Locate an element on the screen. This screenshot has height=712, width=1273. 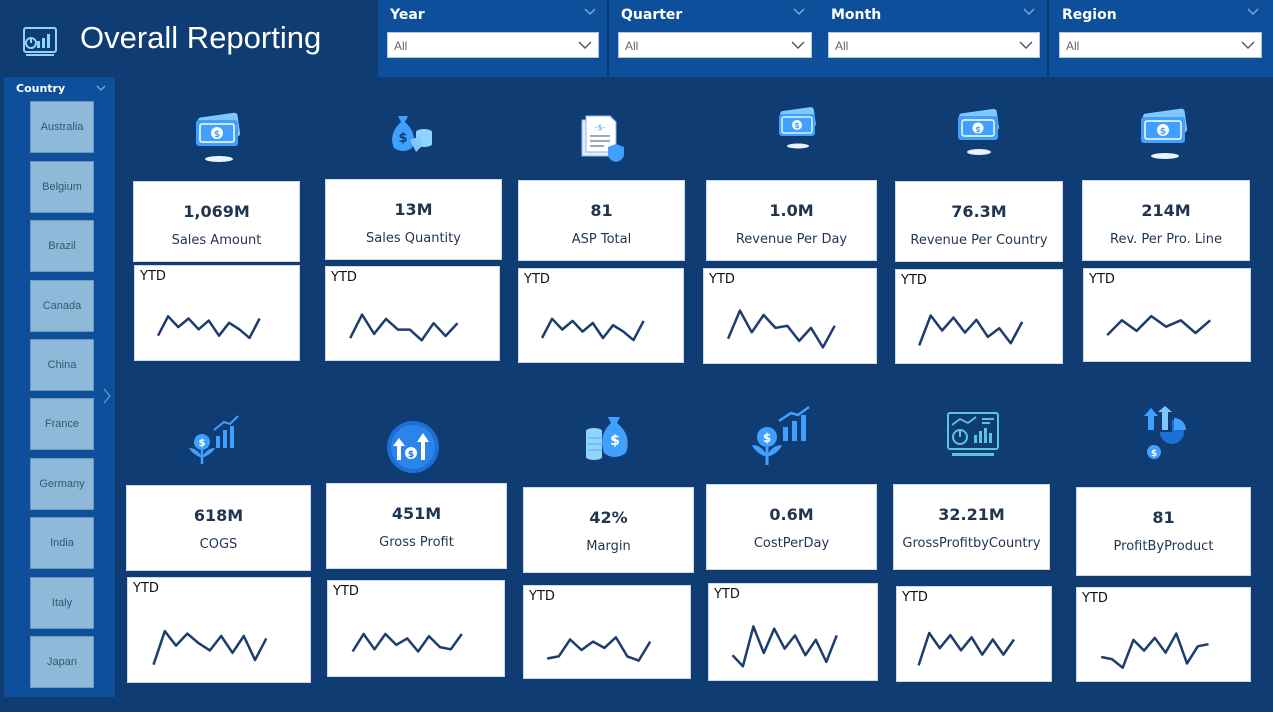
kpi-label: ASP Total is located at coordinates (601, 239).